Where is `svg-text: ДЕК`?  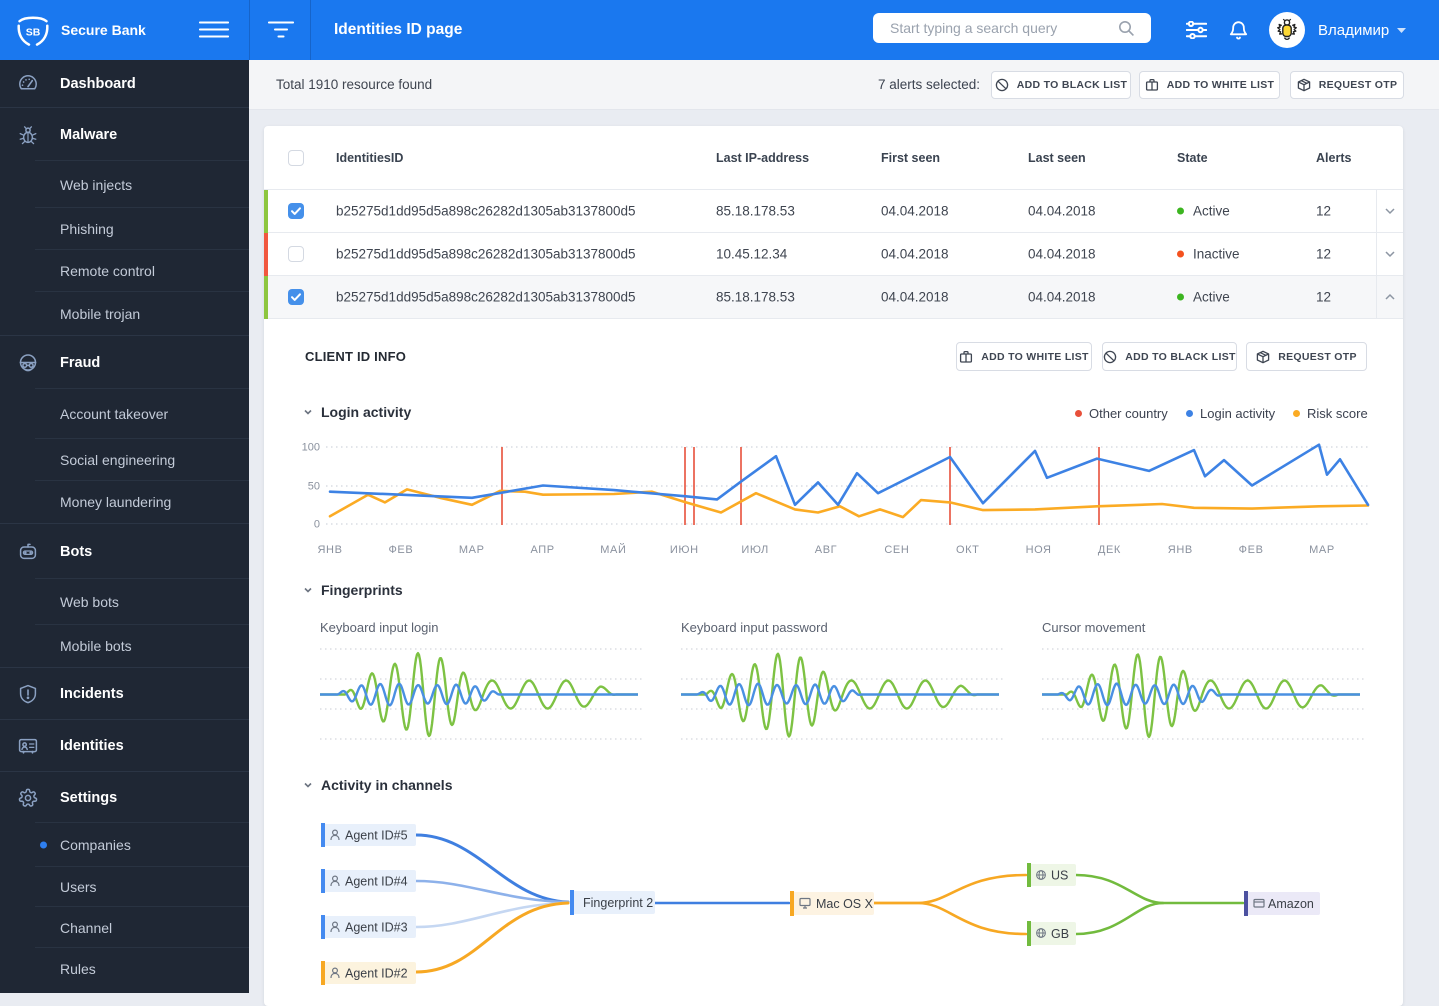 svg-text: ДЕК is located at coordinates (1109, 550).